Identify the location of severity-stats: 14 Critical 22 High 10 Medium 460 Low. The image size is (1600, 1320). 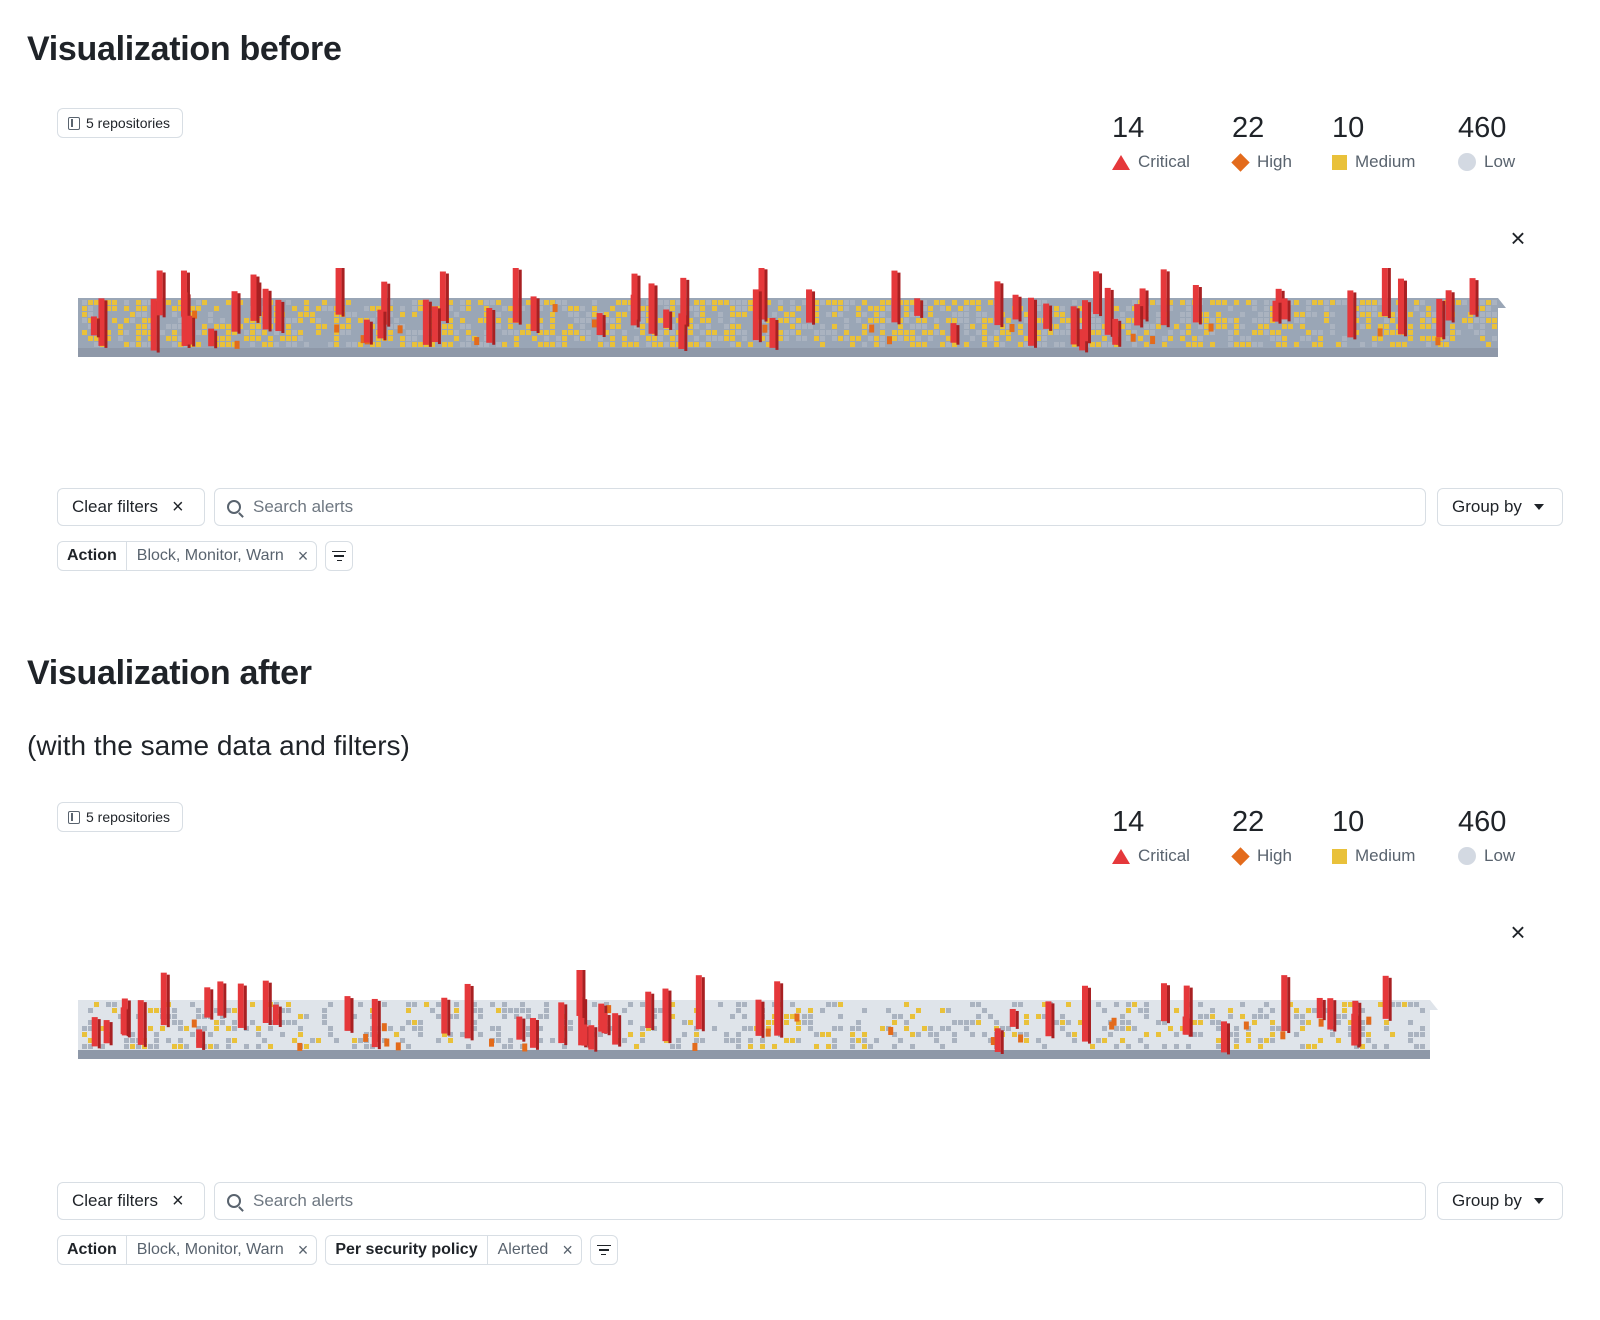
(1341, 145).